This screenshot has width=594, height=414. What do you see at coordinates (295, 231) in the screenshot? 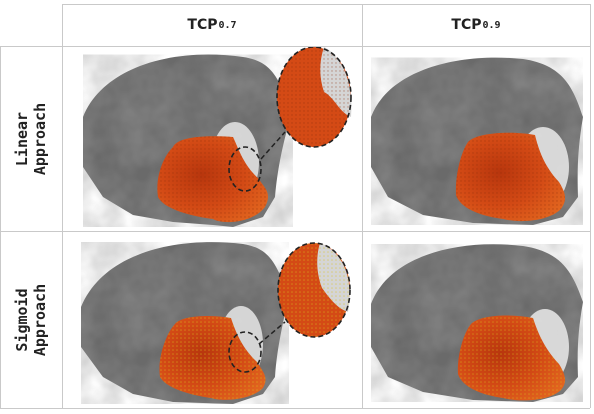
I see `grid-line-middle` at bounding box center [295, 231].